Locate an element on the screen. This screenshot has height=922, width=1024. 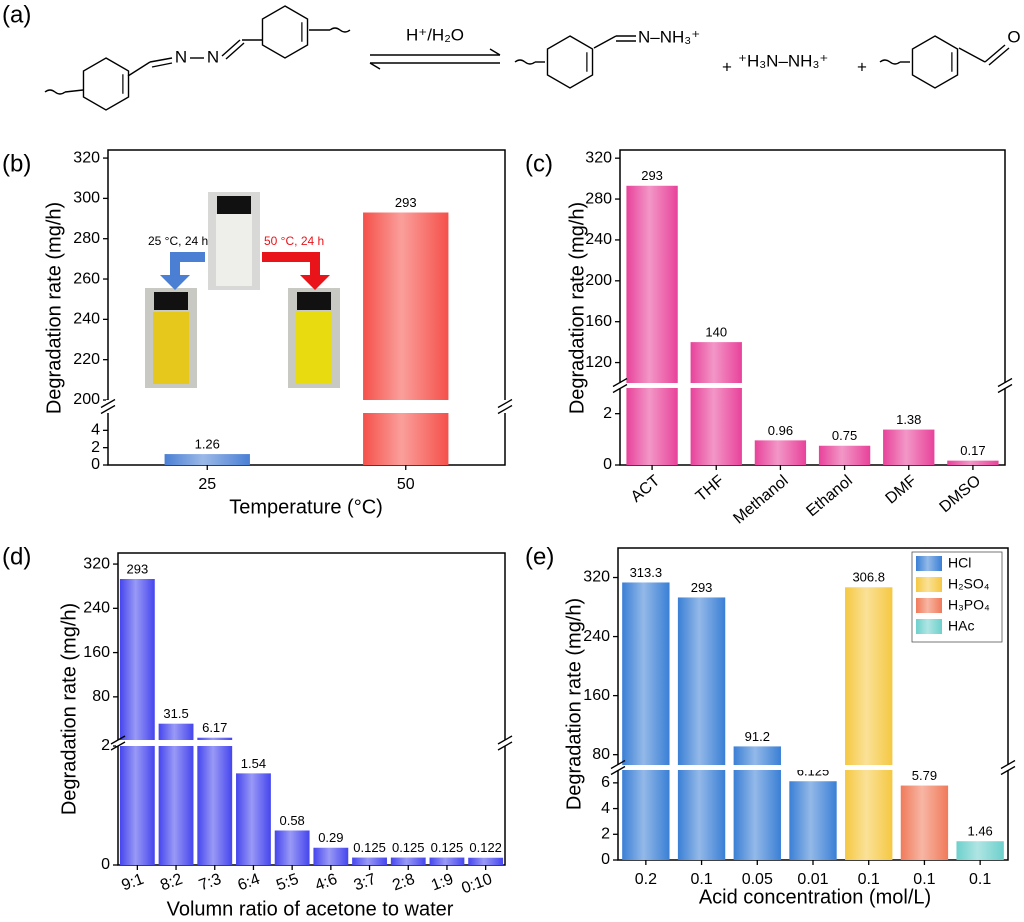
x-tick-label: 5:5 is located at coordinates (287, 883).